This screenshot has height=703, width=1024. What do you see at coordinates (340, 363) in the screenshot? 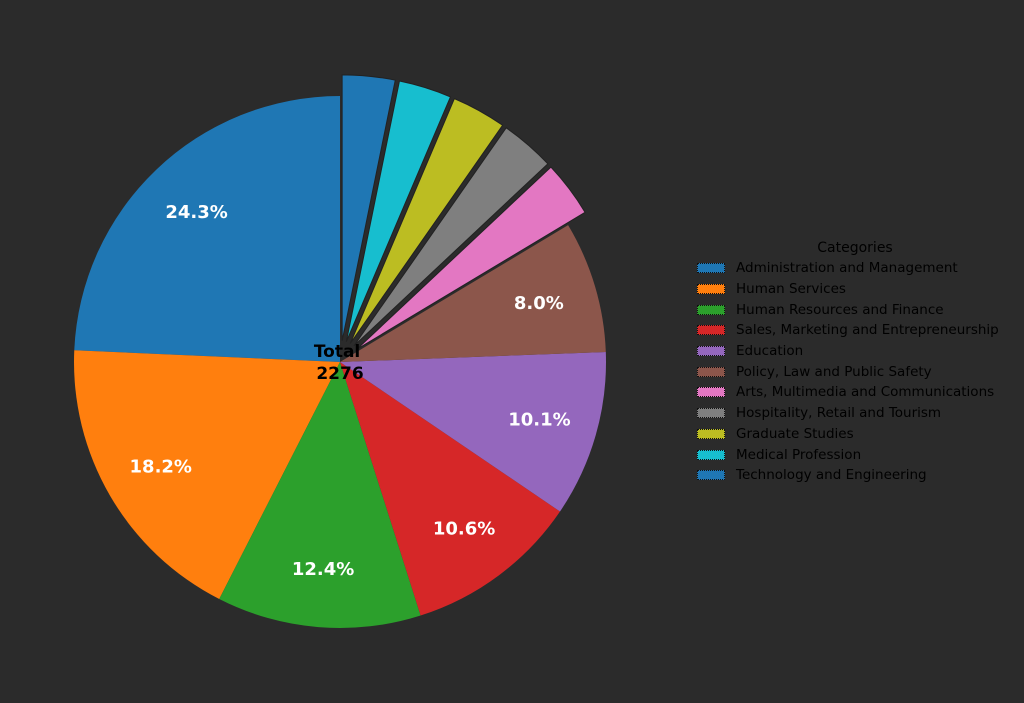
I see `center-total-label: Total 2276` at bounding box center [340, 363].